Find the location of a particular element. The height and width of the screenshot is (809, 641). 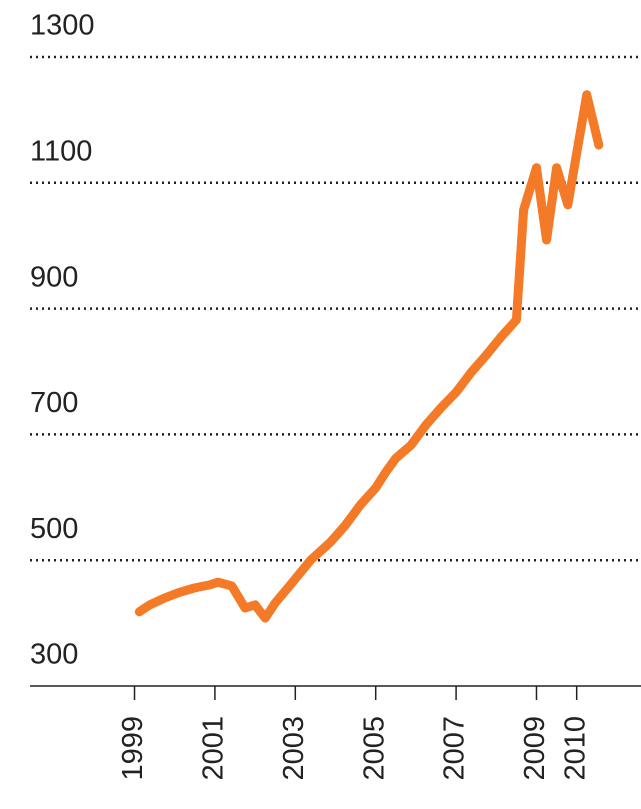

x-tick-label: 2010 is located at coordinates (575, 748).